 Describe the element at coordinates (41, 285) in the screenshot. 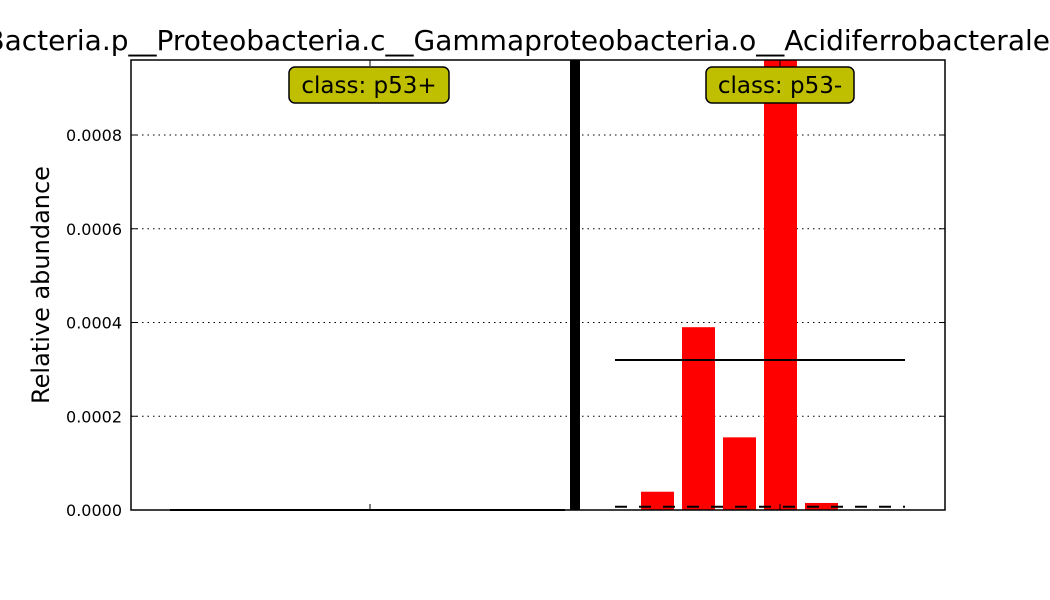

I see `y-axis-label: Relative abundance` at that location.